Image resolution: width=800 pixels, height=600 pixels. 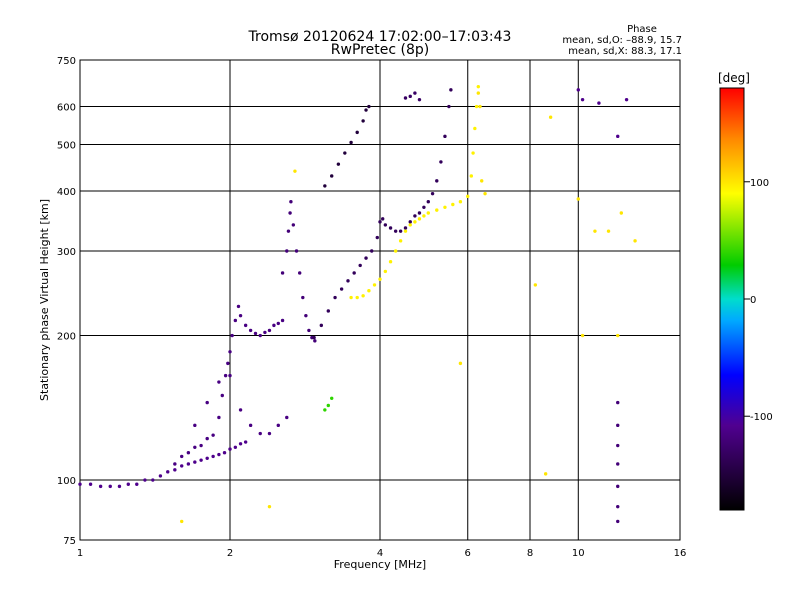 I want to click on x-tick-label: 4, so click(x=380, y=553).